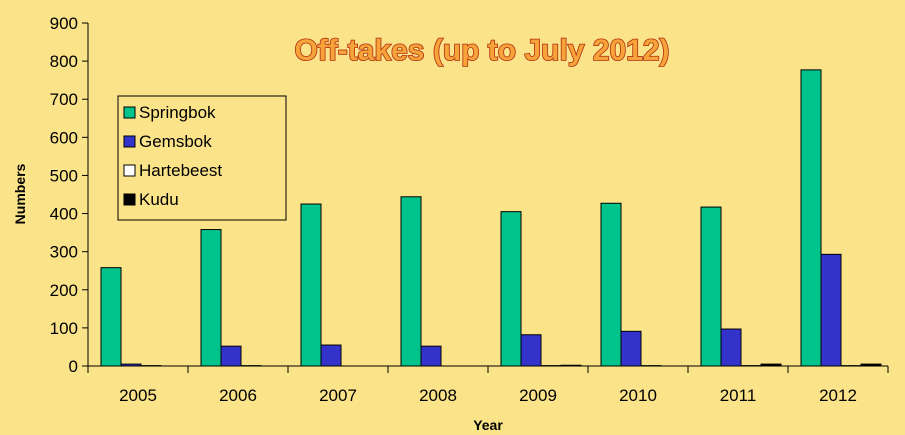 The width and height of the screenshot is (905, 435). I want to click on legend-label-gemsbok: Gemsbok, so click(175, 141).